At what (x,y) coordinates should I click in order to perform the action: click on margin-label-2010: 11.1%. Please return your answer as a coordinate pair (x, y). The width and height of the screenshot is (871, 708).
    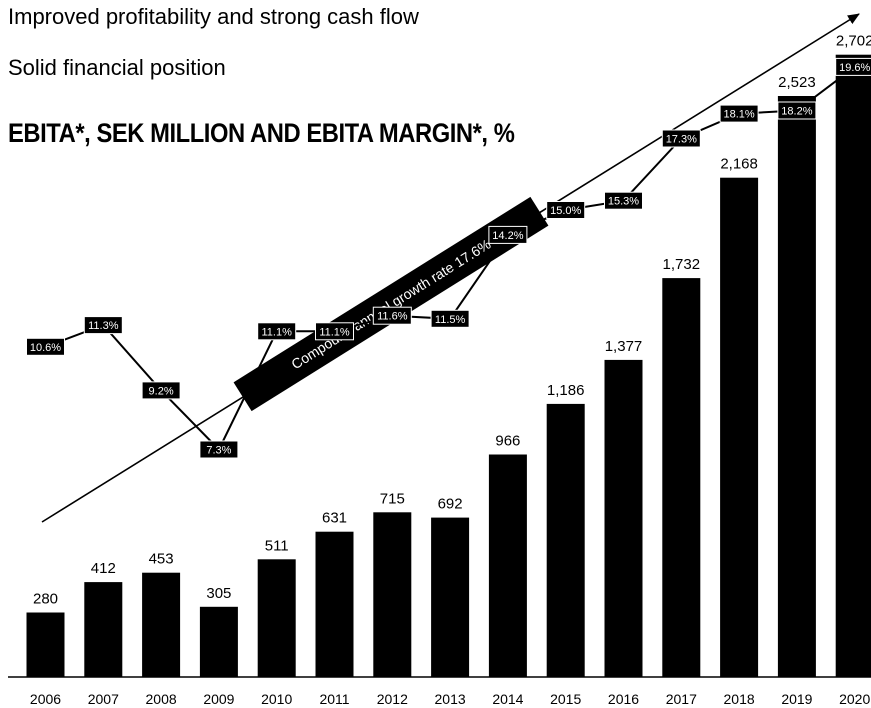
    Looking at the image, I should click on (277, 332).